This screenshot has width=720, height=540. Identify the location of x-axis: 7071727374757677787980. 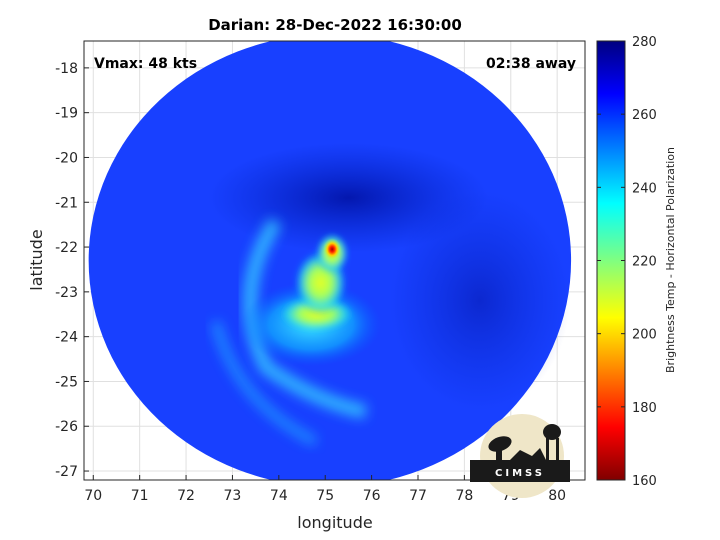
(325, 489).